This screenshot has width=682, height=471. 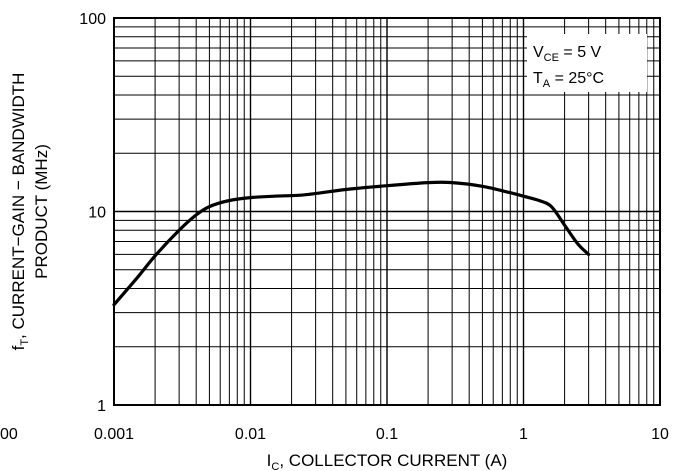 What do you see at coordinates (9, 434) in the screenshot?
I see `x-tick-label-cut: 00` at bounding box center [9, 434].